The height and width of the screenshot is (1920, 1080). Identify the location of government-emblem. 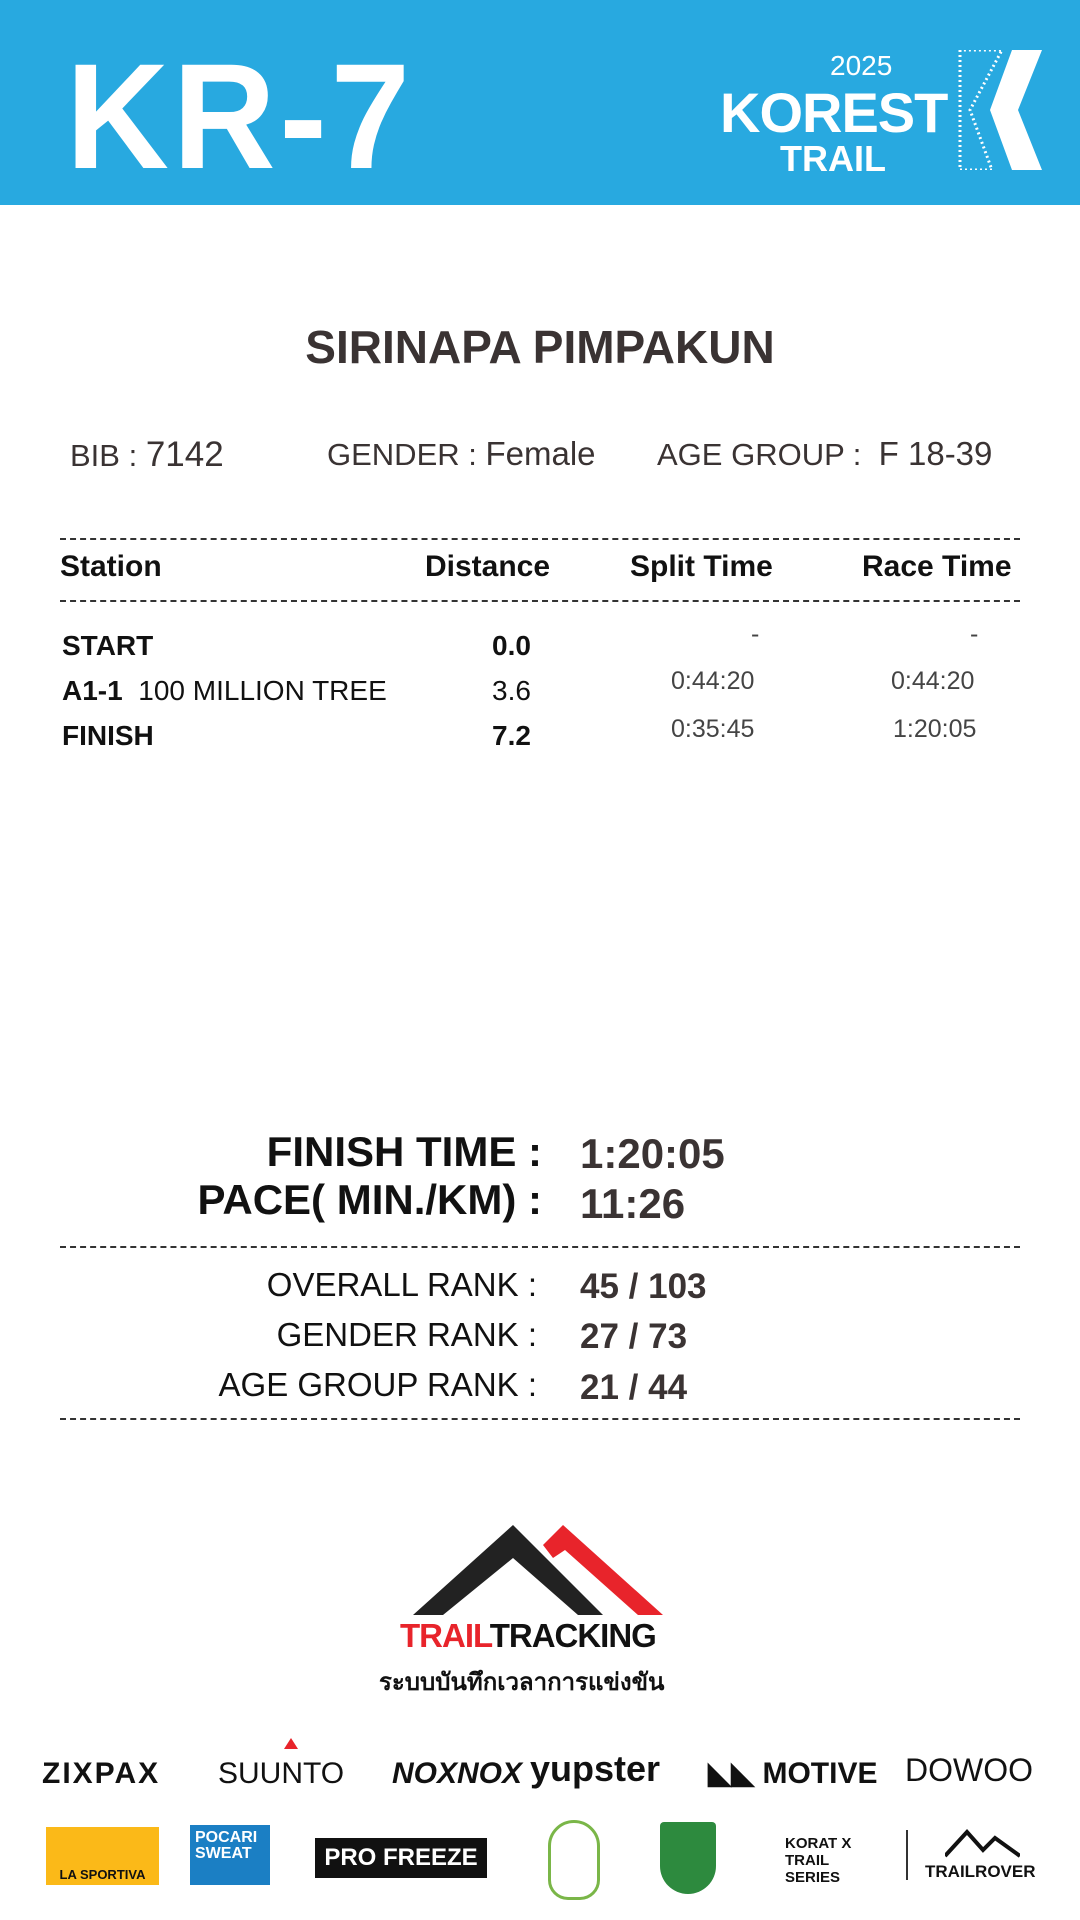
(574, 1860).